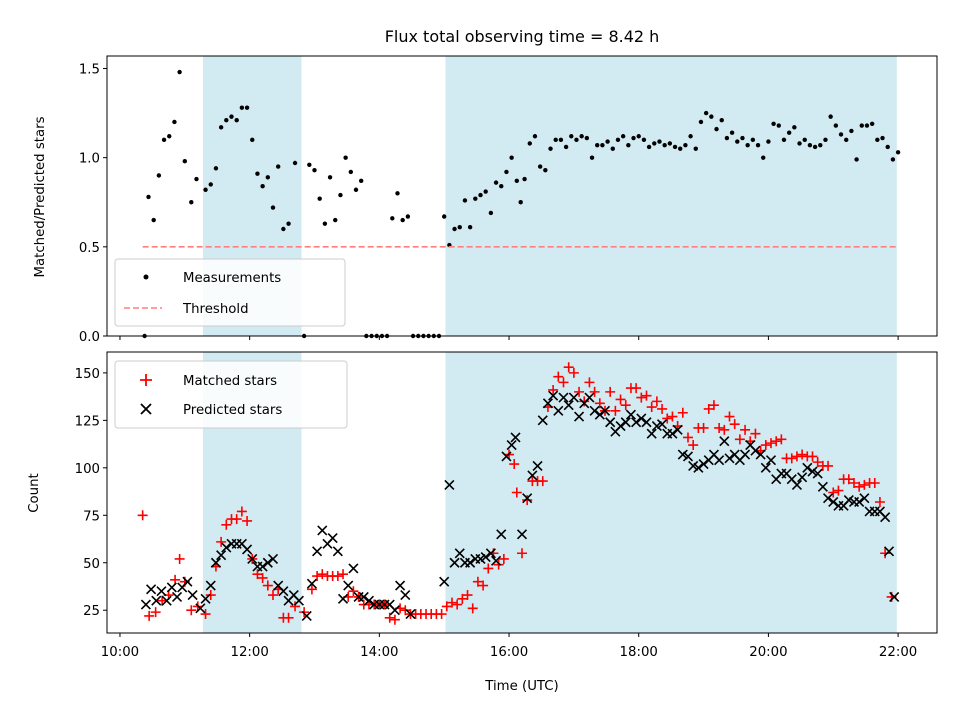  Describe the element at coordinates (91, 516) in the screenshot. I see `bottom-y-tick-label: 75` at that location.